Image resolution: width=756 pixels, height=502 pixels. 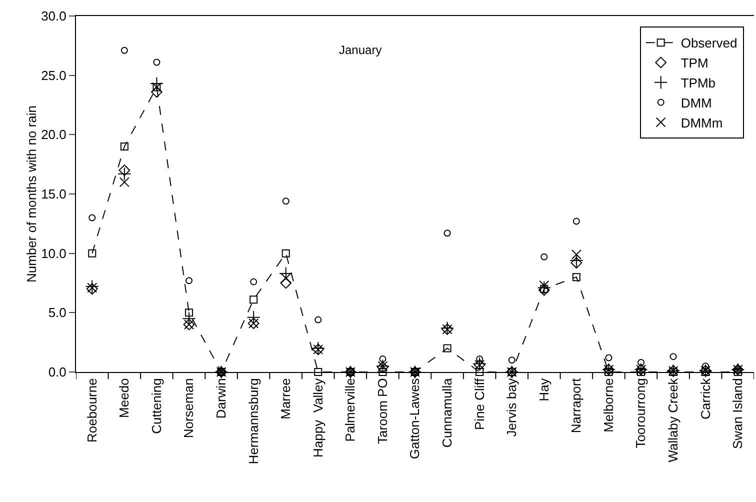 What do you see at coordinates (698, 83) in the screenshot?
I see `legend-label: TPMb` at bounding box center [698, 83].